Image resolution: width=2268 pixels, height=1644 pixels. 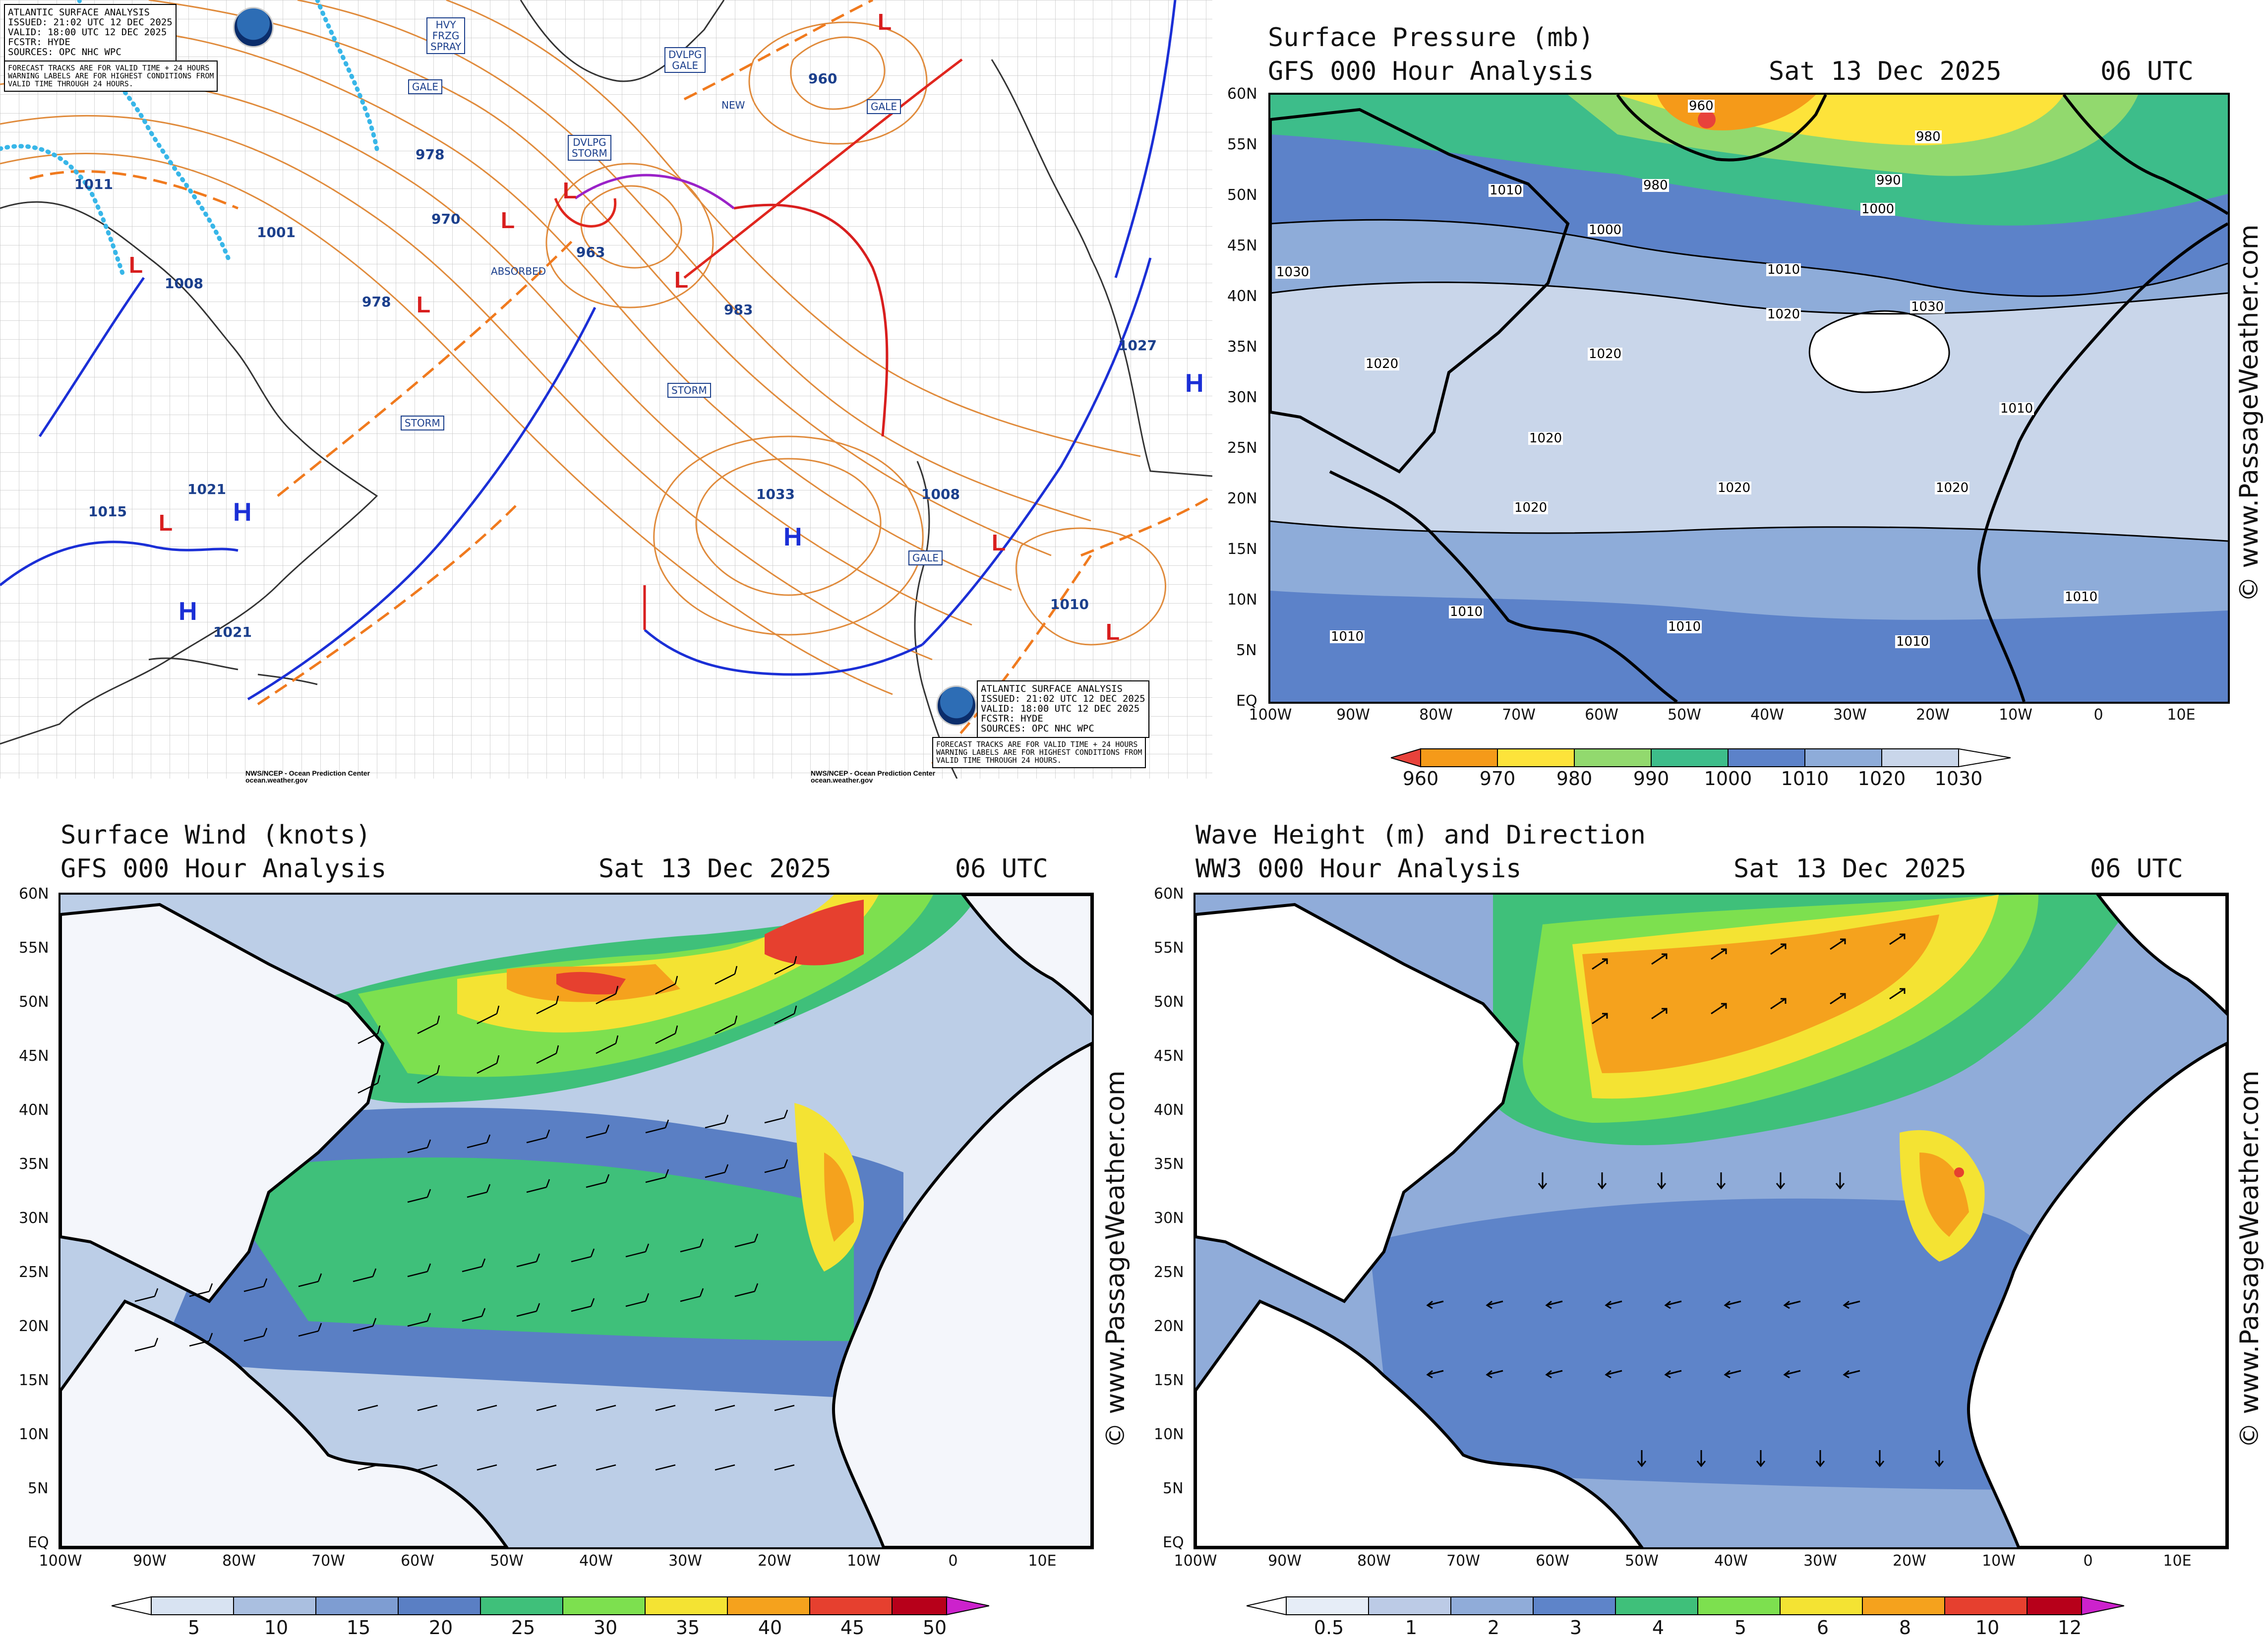 What do you see at coordinates (1246, 701) in the screenshot?
I see `y-tick: EQ` at bounding box center [1246, 701].